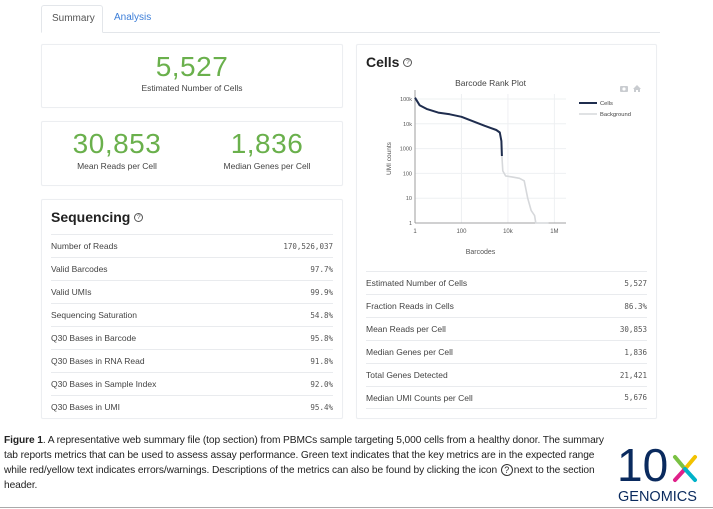  I want to click on row-label: Valid Barcodes, so click(79, 269).